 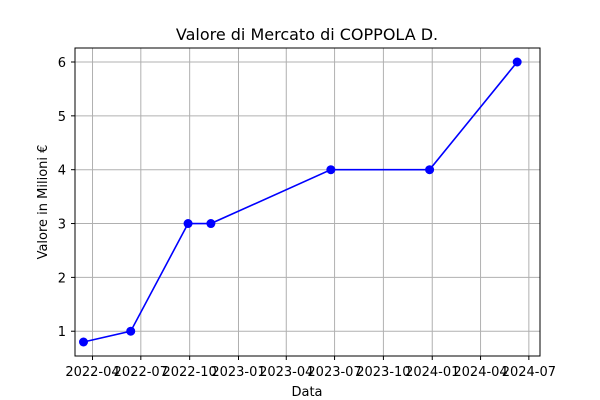 What do you see at coordinates (307, 34) in the screenshot?
I see `chart-title: Valore di Mercato di COPPOLA D.` at bounding box center [307, 34].